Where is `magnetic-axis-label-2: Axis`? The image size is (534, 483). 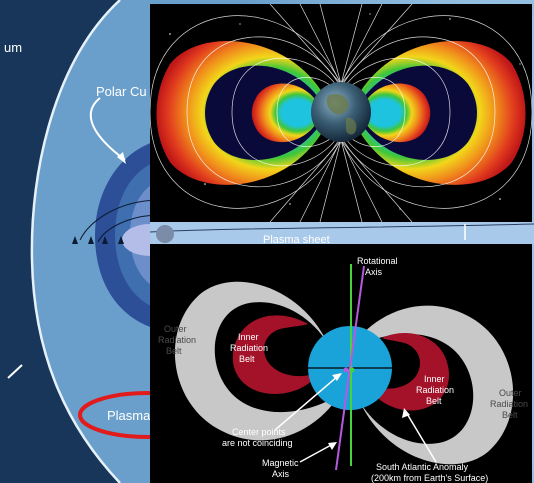 magnetic-axis-label-2: Axis is located at coordinates (281, 474).